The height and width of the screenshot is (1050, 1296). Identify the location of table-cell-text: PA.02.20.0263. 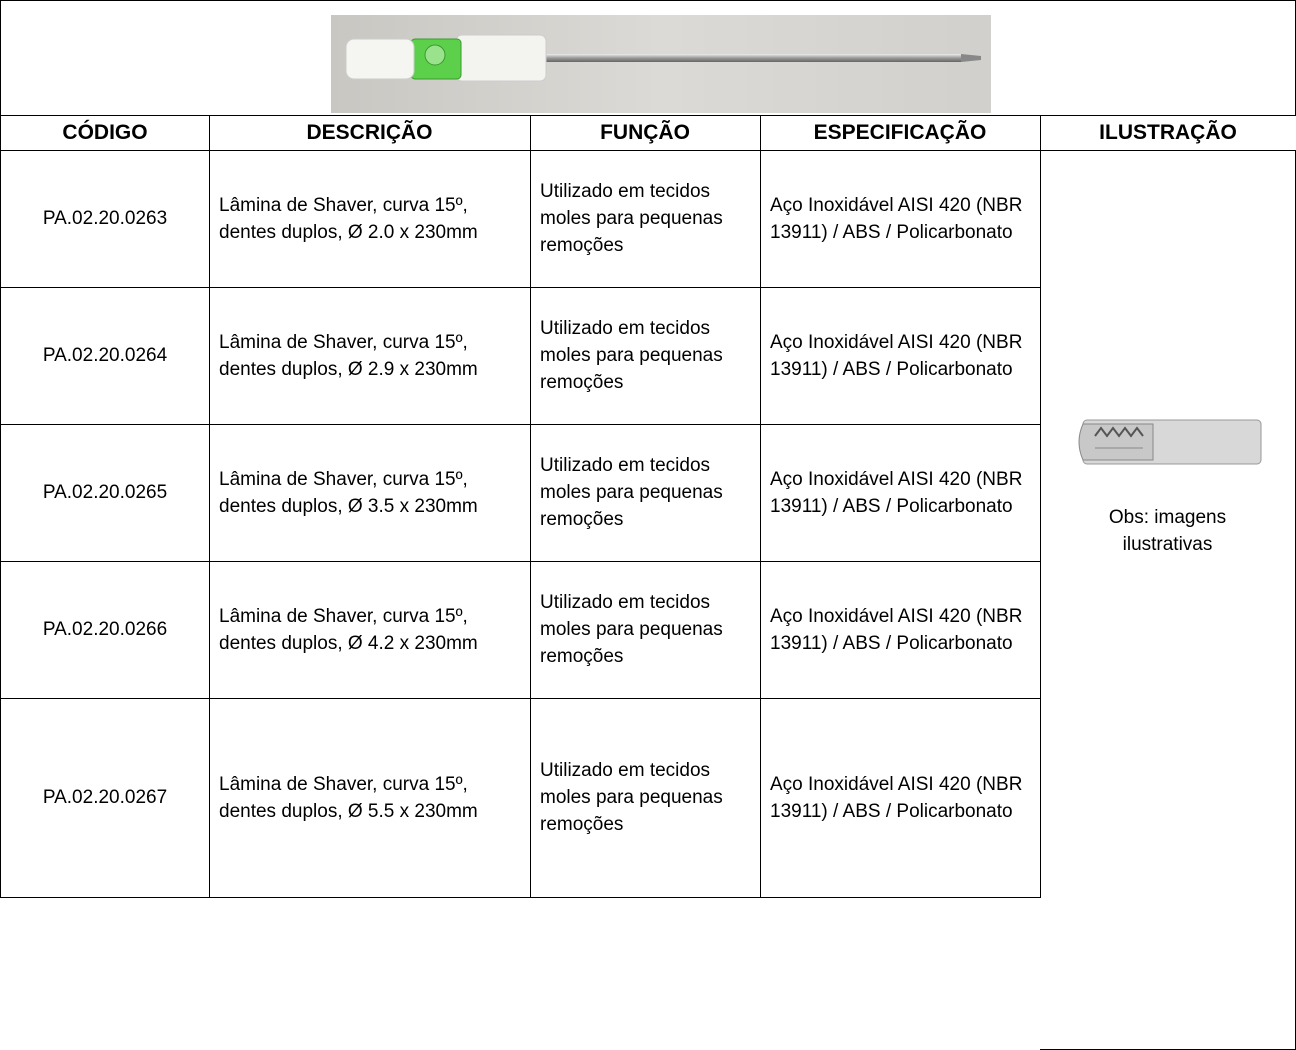
(105, 218).